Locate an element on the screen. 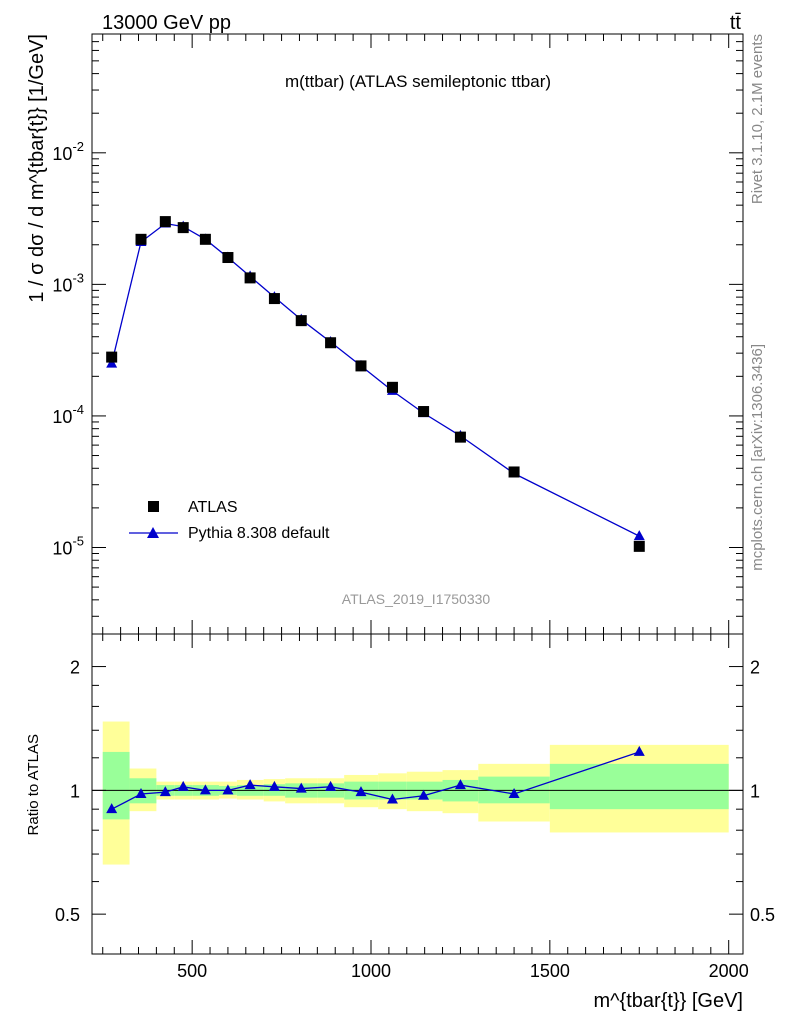 This screenshot has width=786, height=1024. rivet-label: Rivet 3.1.10, 2.1M events is located at coordinates (757, 119).